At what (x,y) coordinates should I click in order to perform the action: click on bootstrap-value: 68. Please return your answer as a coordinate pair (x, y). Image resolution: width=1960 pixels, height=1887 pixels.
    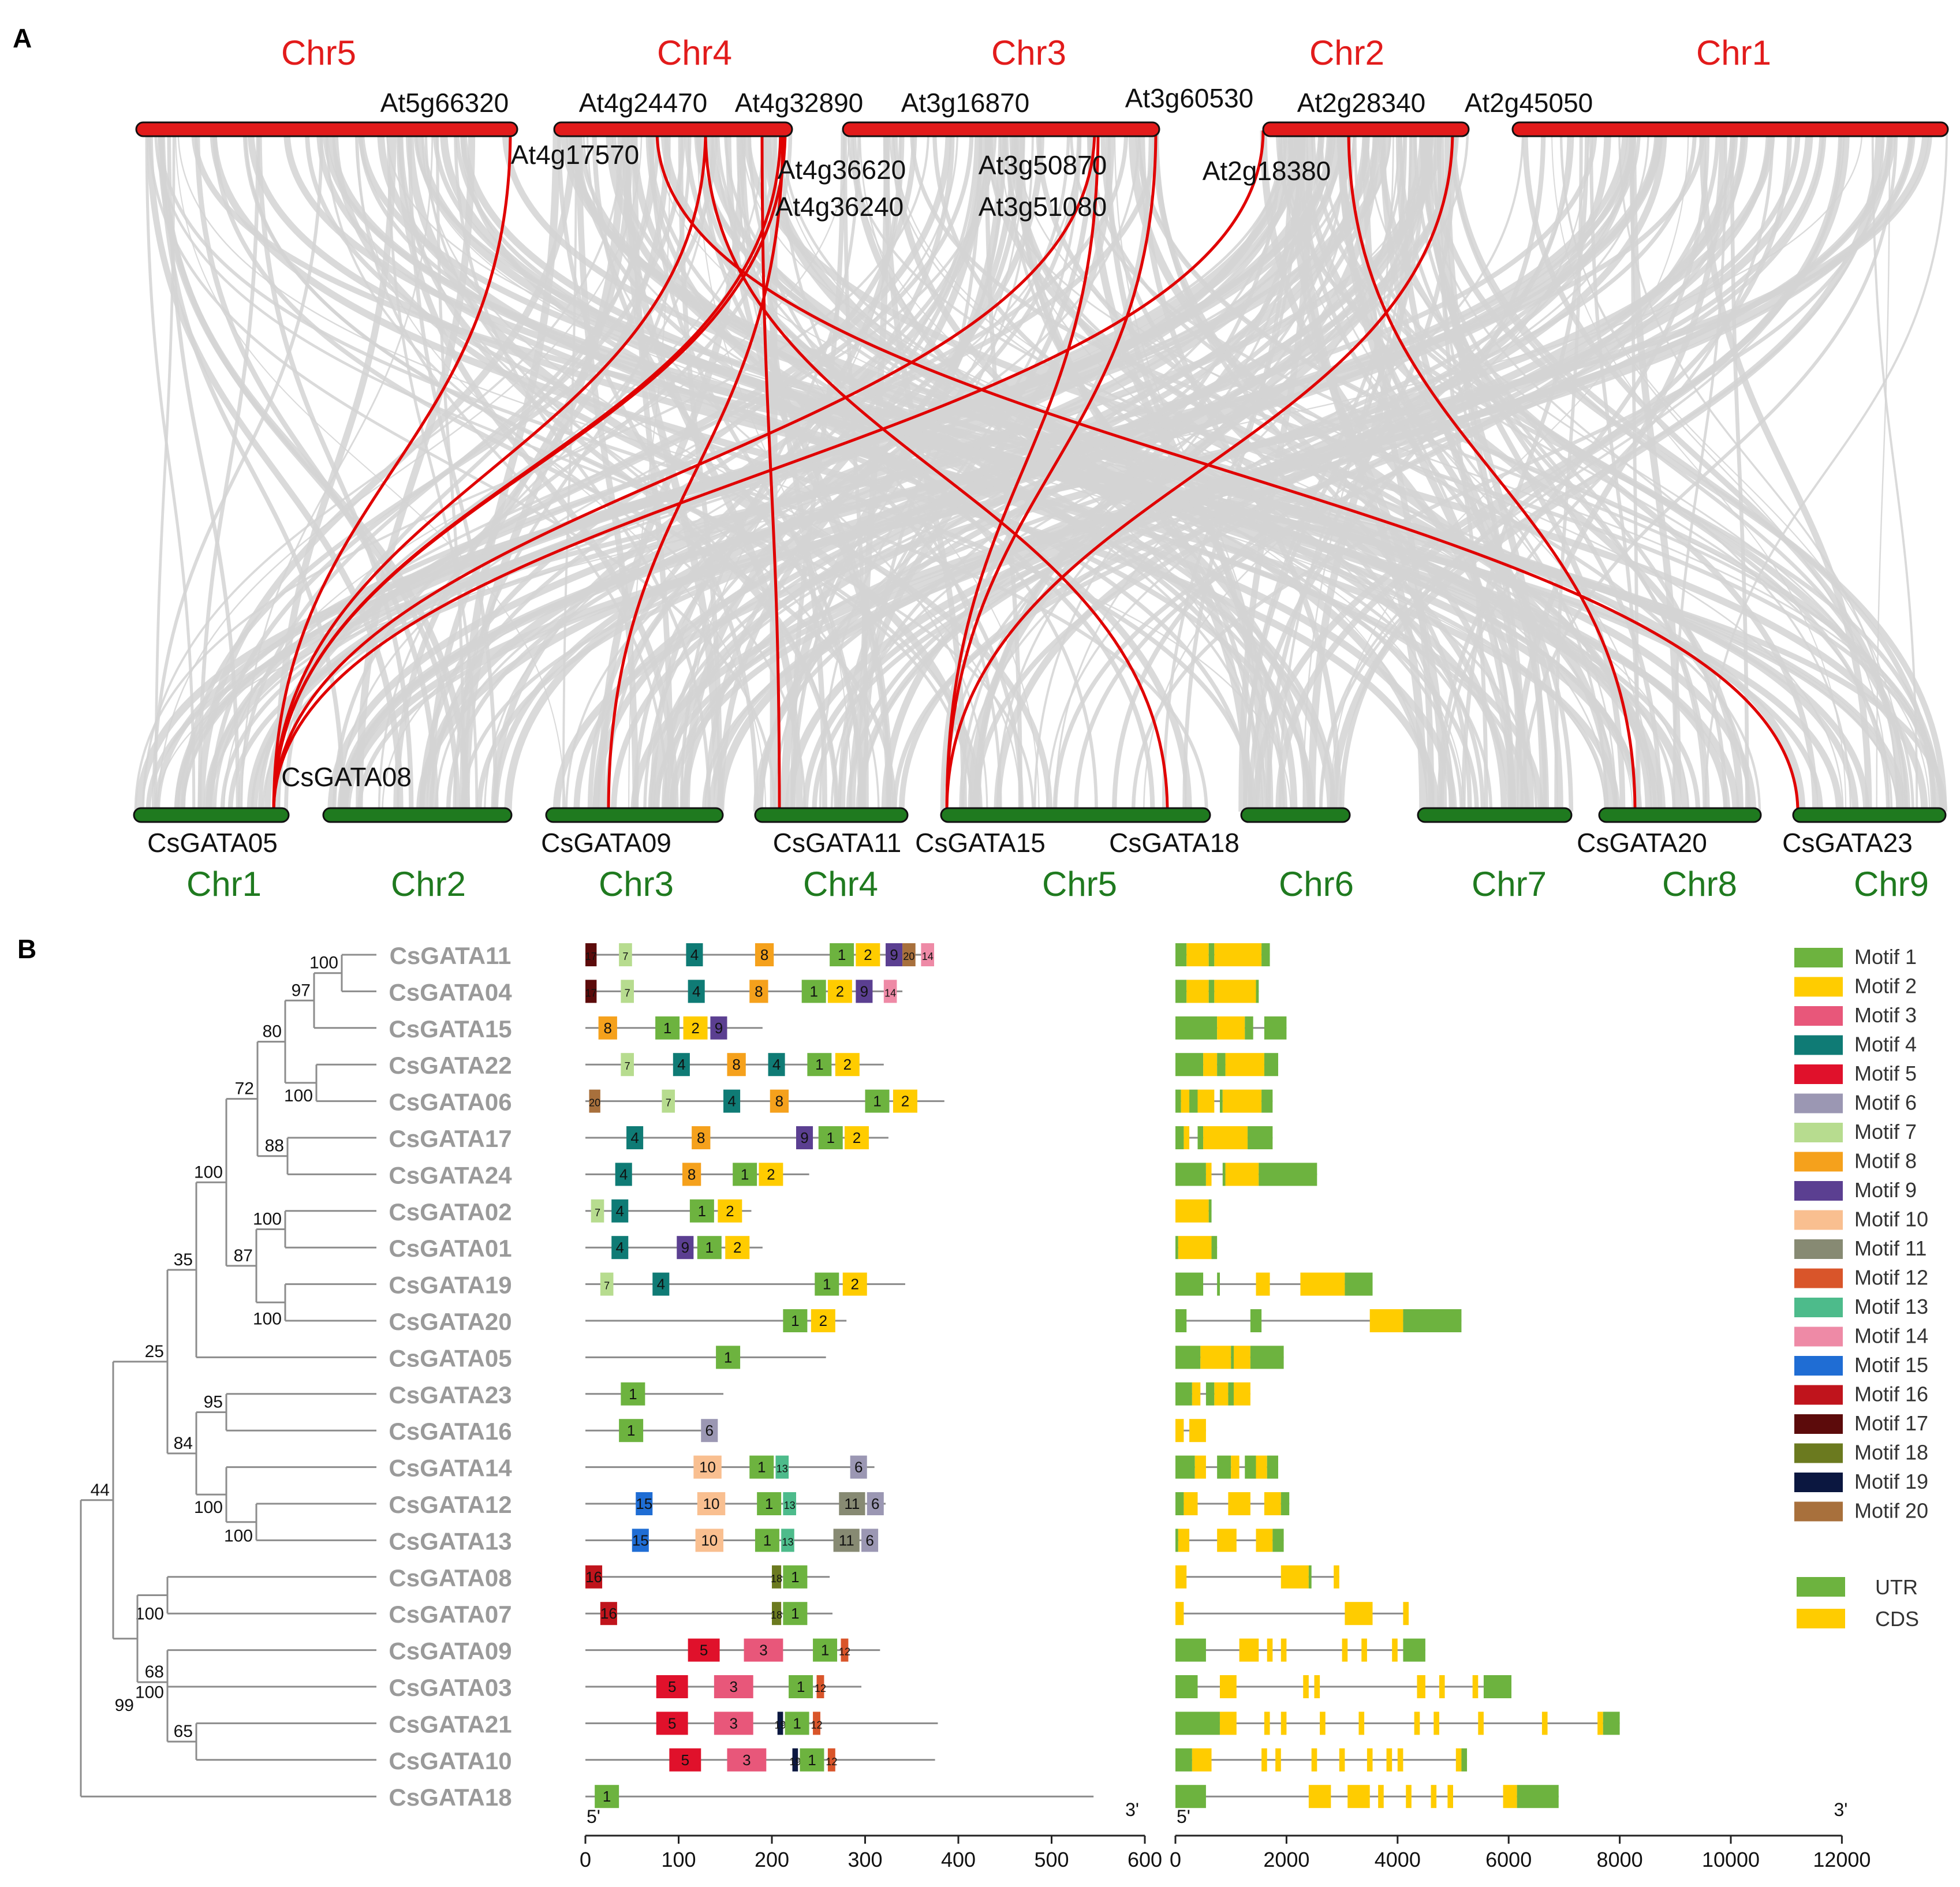
    Looking at the image, I should click on (154, 1672).